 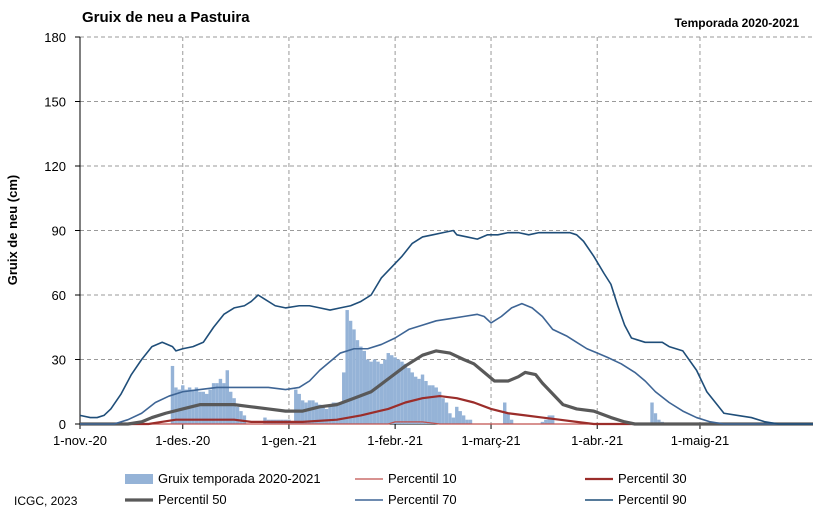 I want to click on footer-credit: ICGC, 2023, so click(x=46, y=501).